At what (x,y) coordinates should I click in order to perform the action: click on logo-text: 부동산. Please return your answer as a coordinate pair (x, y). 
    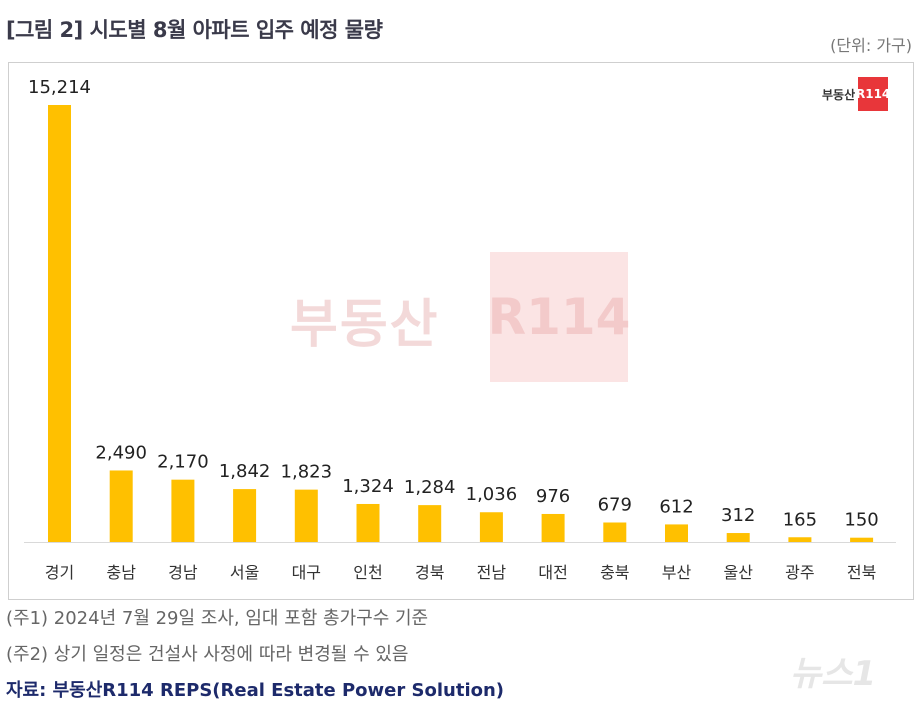
    Looking at the image, I should click on (839, 94).